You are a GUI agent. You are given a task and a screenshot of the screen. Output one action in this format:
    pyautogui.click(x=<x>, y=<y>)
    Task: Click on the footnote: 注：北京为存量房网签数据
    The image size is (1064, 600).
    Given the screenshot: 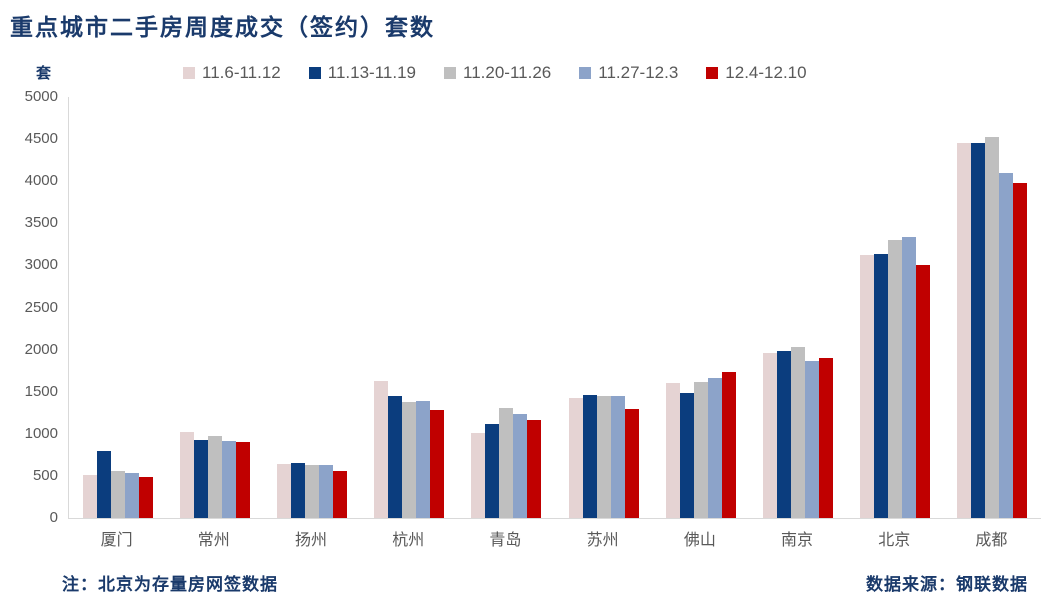 What is the action you would take?
    pyautogui.click(x=170, y=584)
    